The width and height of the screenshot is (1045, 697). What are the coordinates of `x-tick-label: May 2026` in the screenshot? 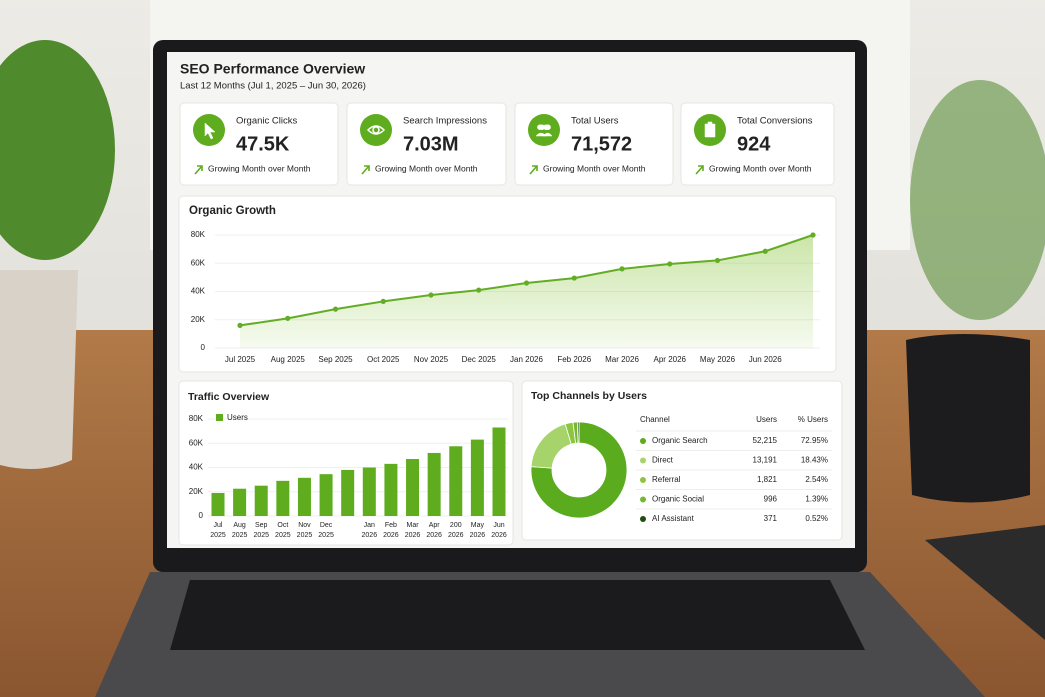 It's located at (718, 359).